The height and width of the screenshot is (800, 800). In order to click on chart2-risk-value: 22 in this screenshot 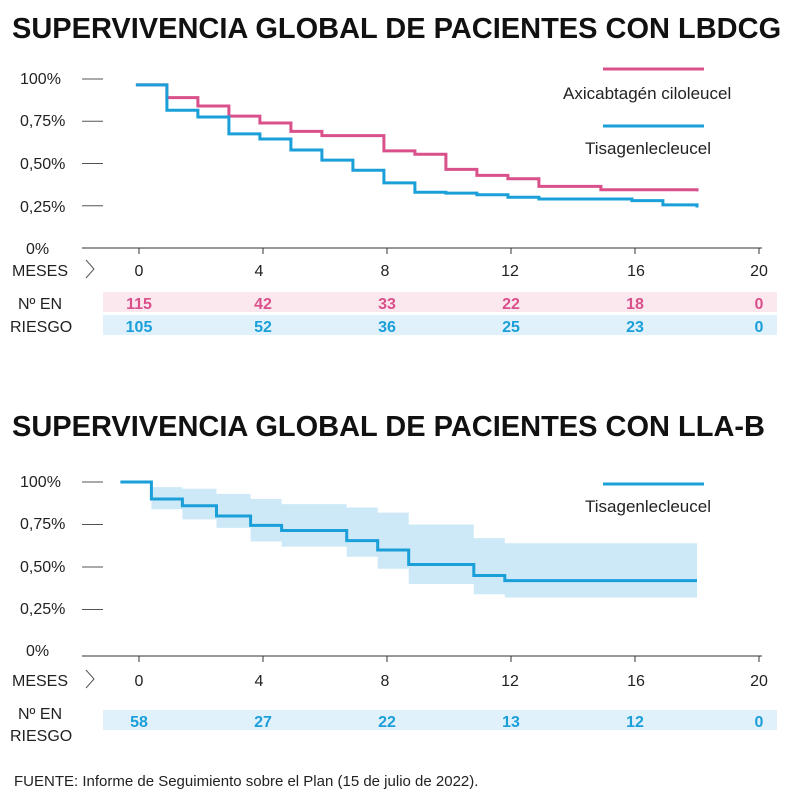, I will do `click(387, 722)`.